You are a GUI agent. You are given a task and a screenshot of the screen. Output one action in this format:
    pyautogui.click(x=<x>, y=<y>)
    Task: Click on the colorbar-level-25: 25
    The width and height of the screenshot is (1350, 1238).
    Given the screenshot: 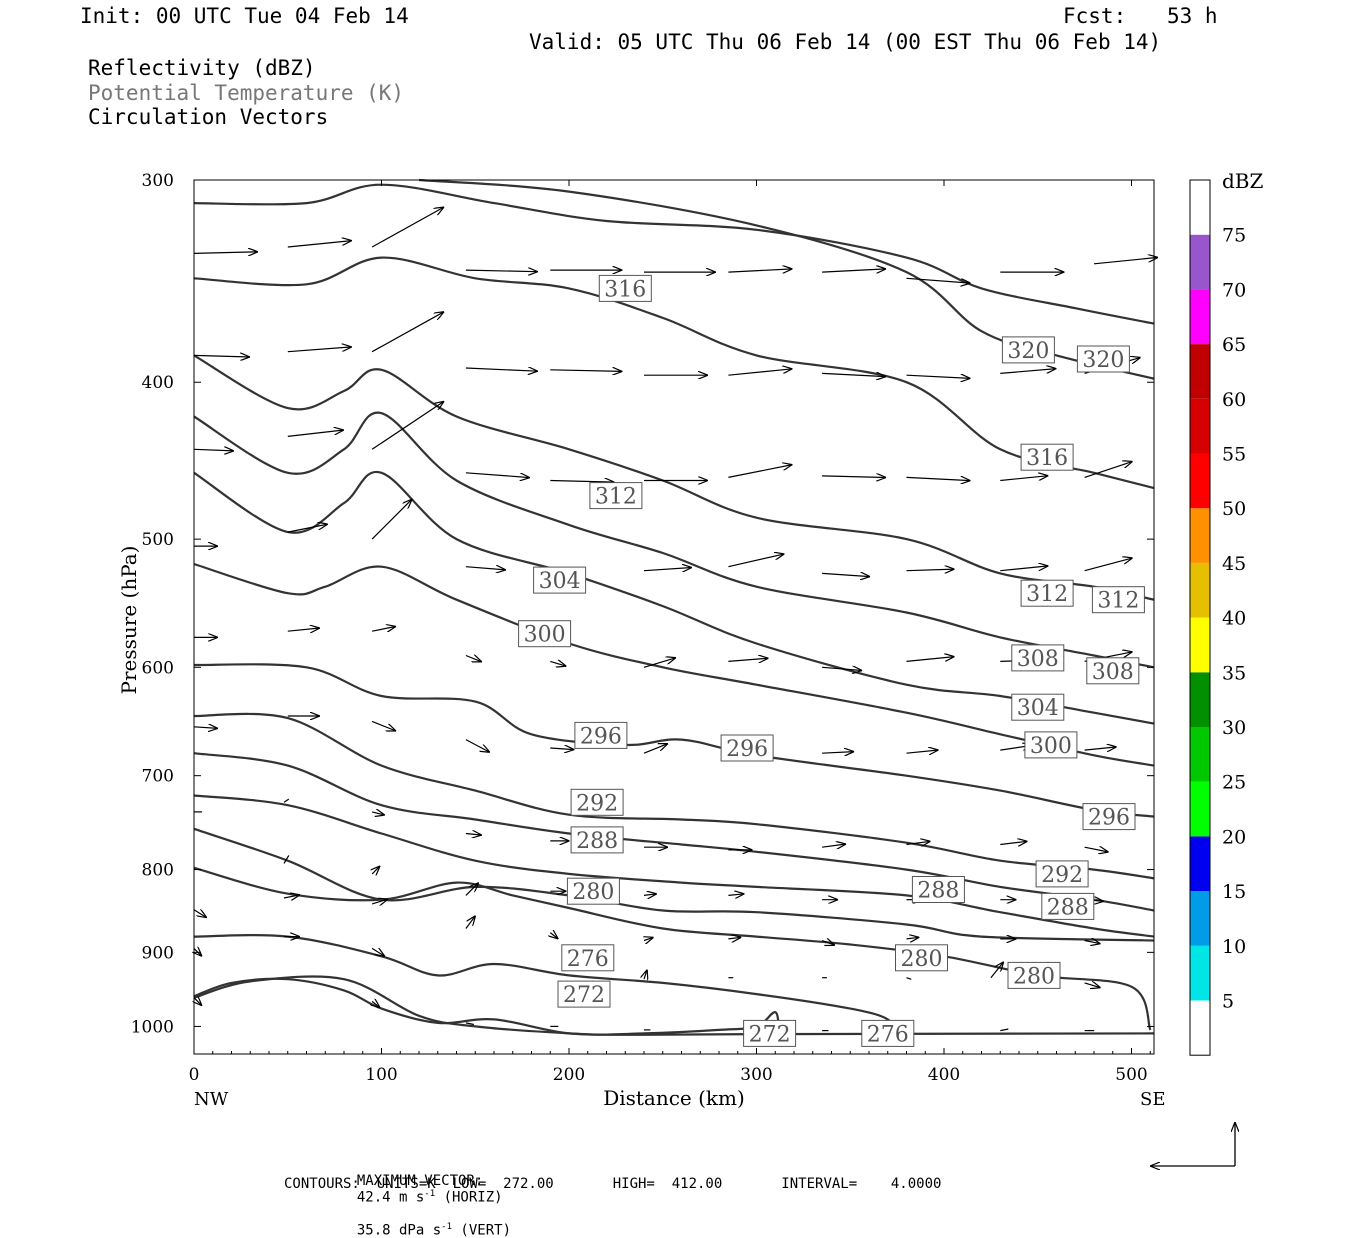 What is the action you would take?
    pyautogui.click(x=1234, y=783)
    